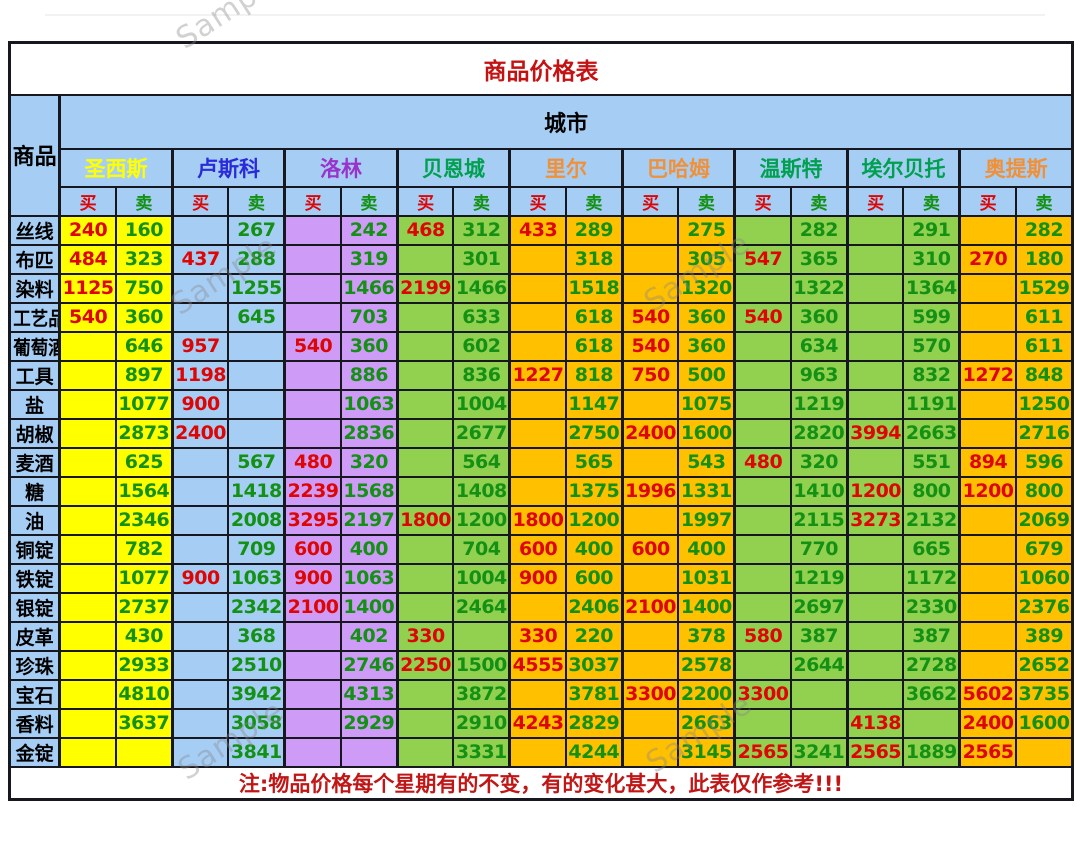 The width and height of the screenshot is (1080, 844). What do you see at coordinates (706, 549) in the screenshot?
I see `price-cell-sell: 400` at bounding box center [706, 549].